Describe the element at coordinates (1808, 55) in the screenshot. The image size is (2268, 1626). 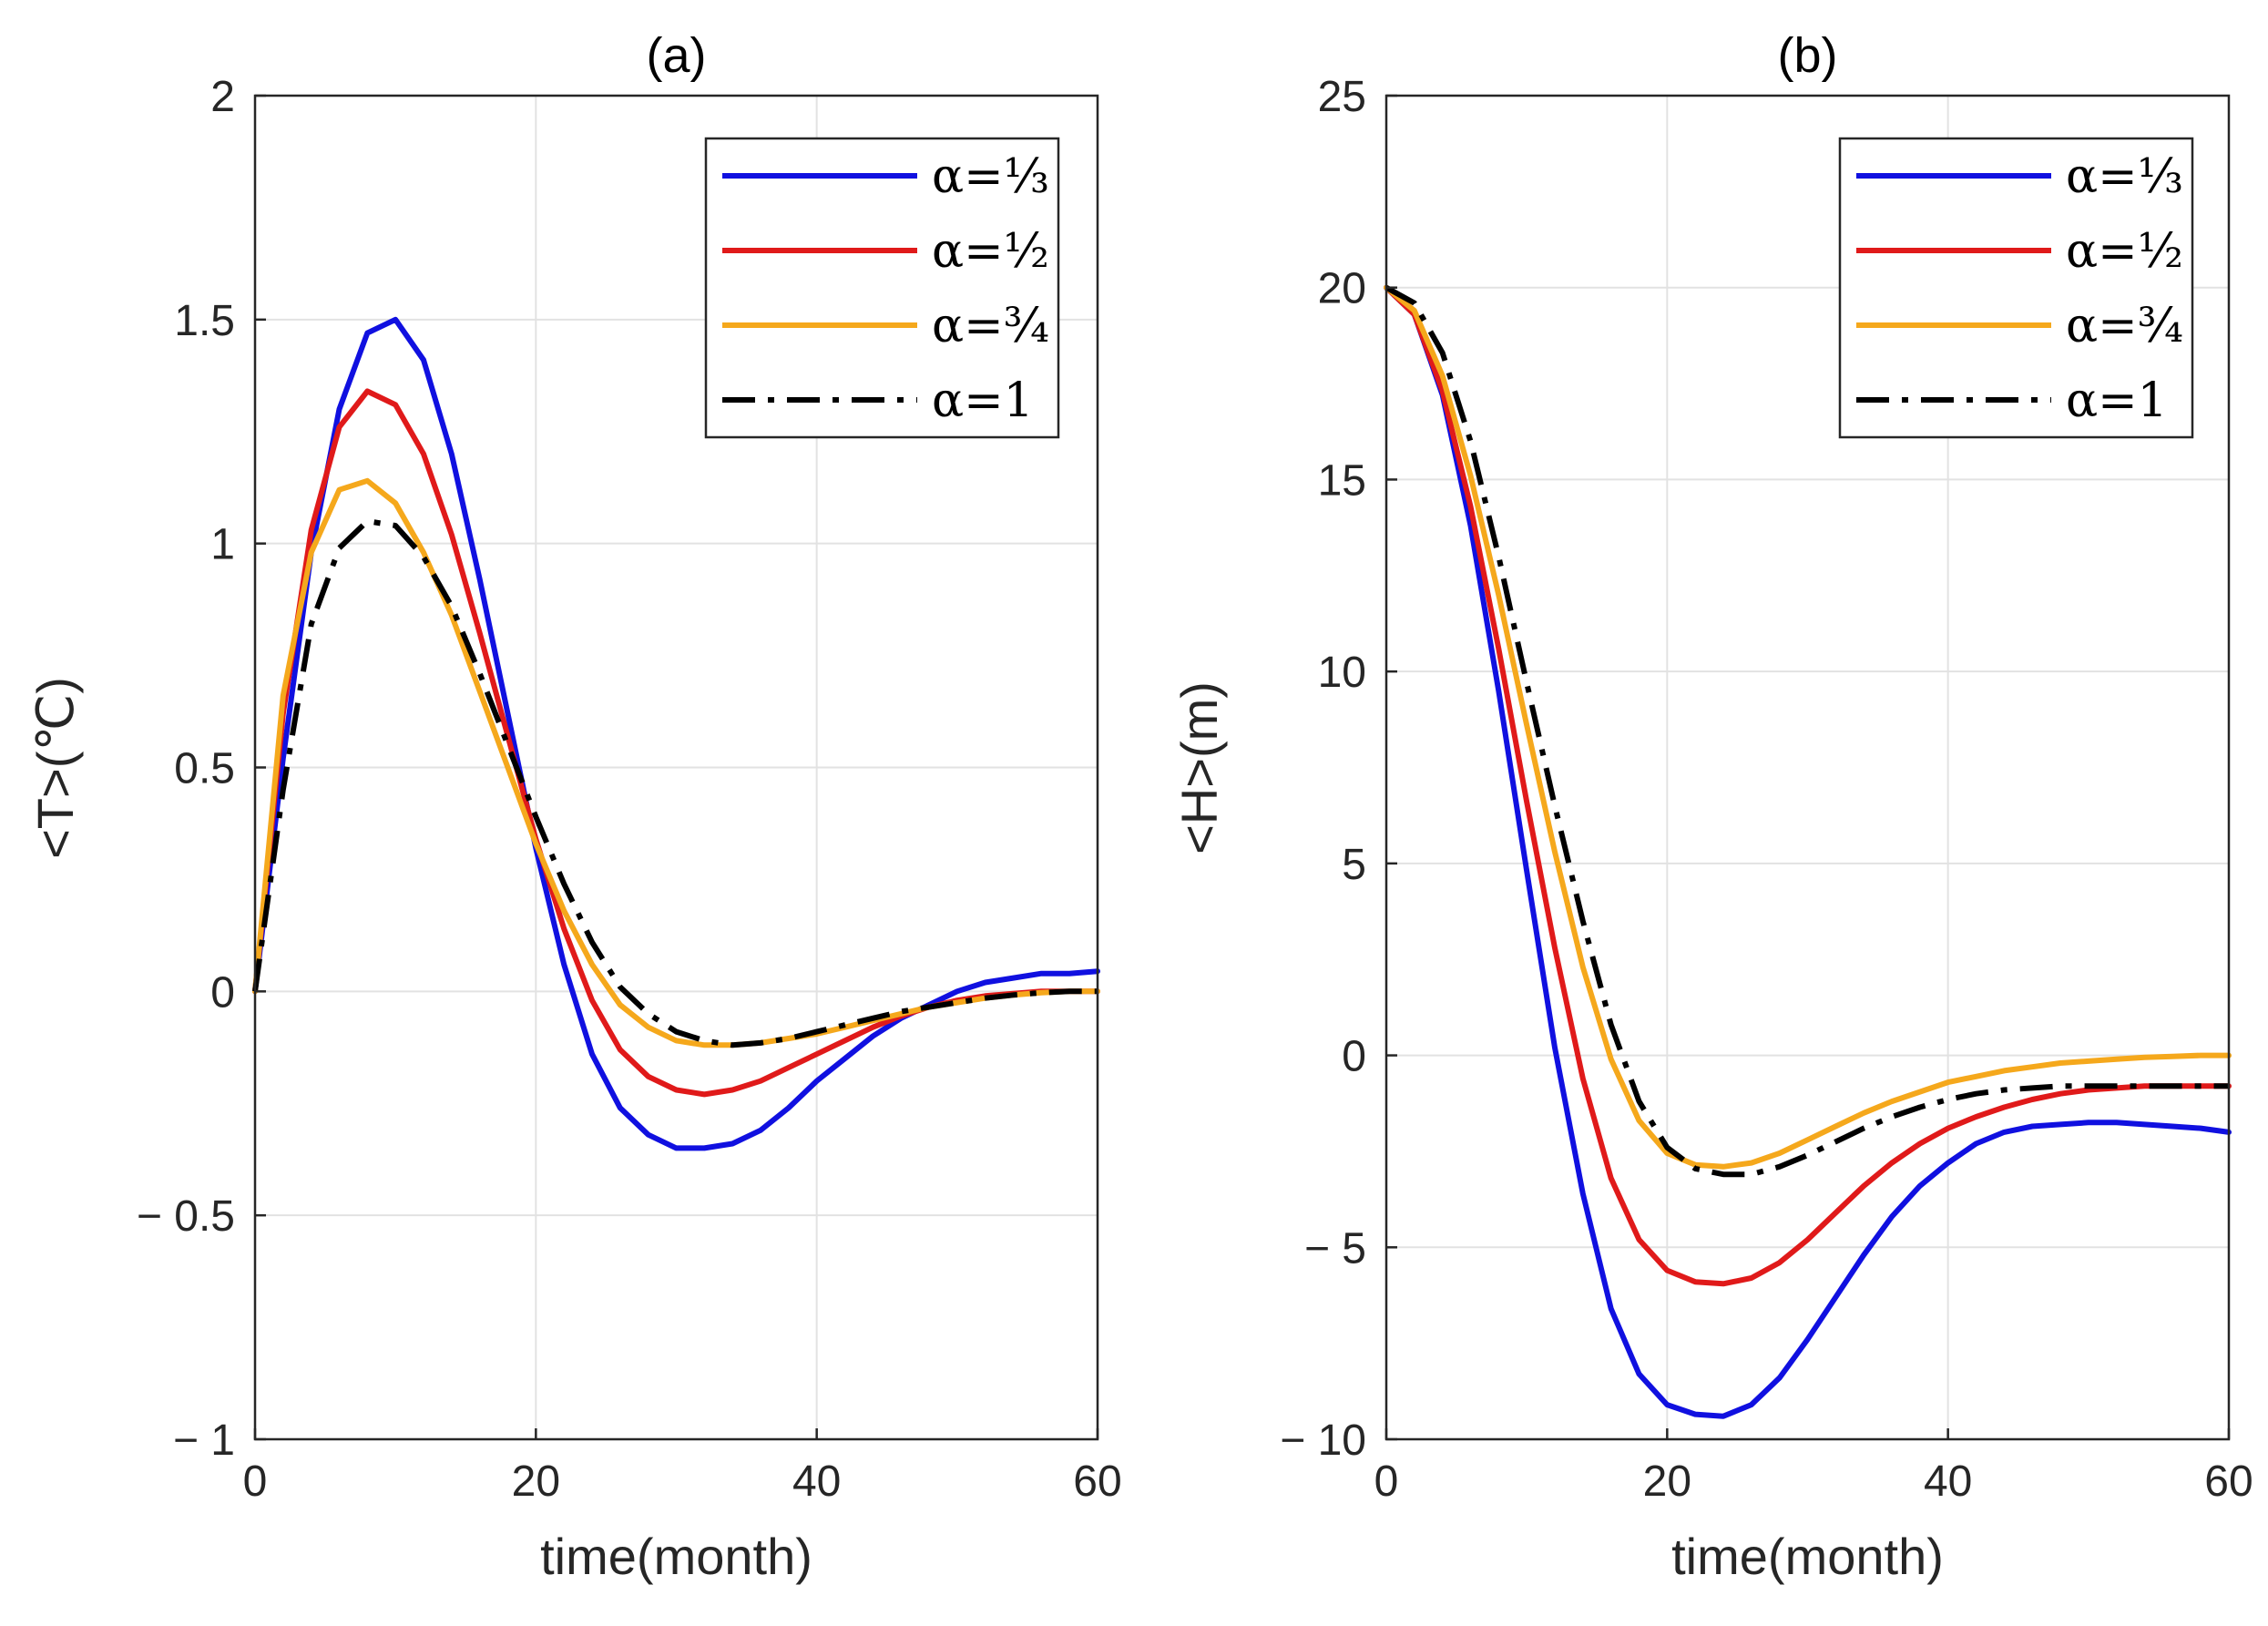
I see `panel-b-title: (b)` at that location.